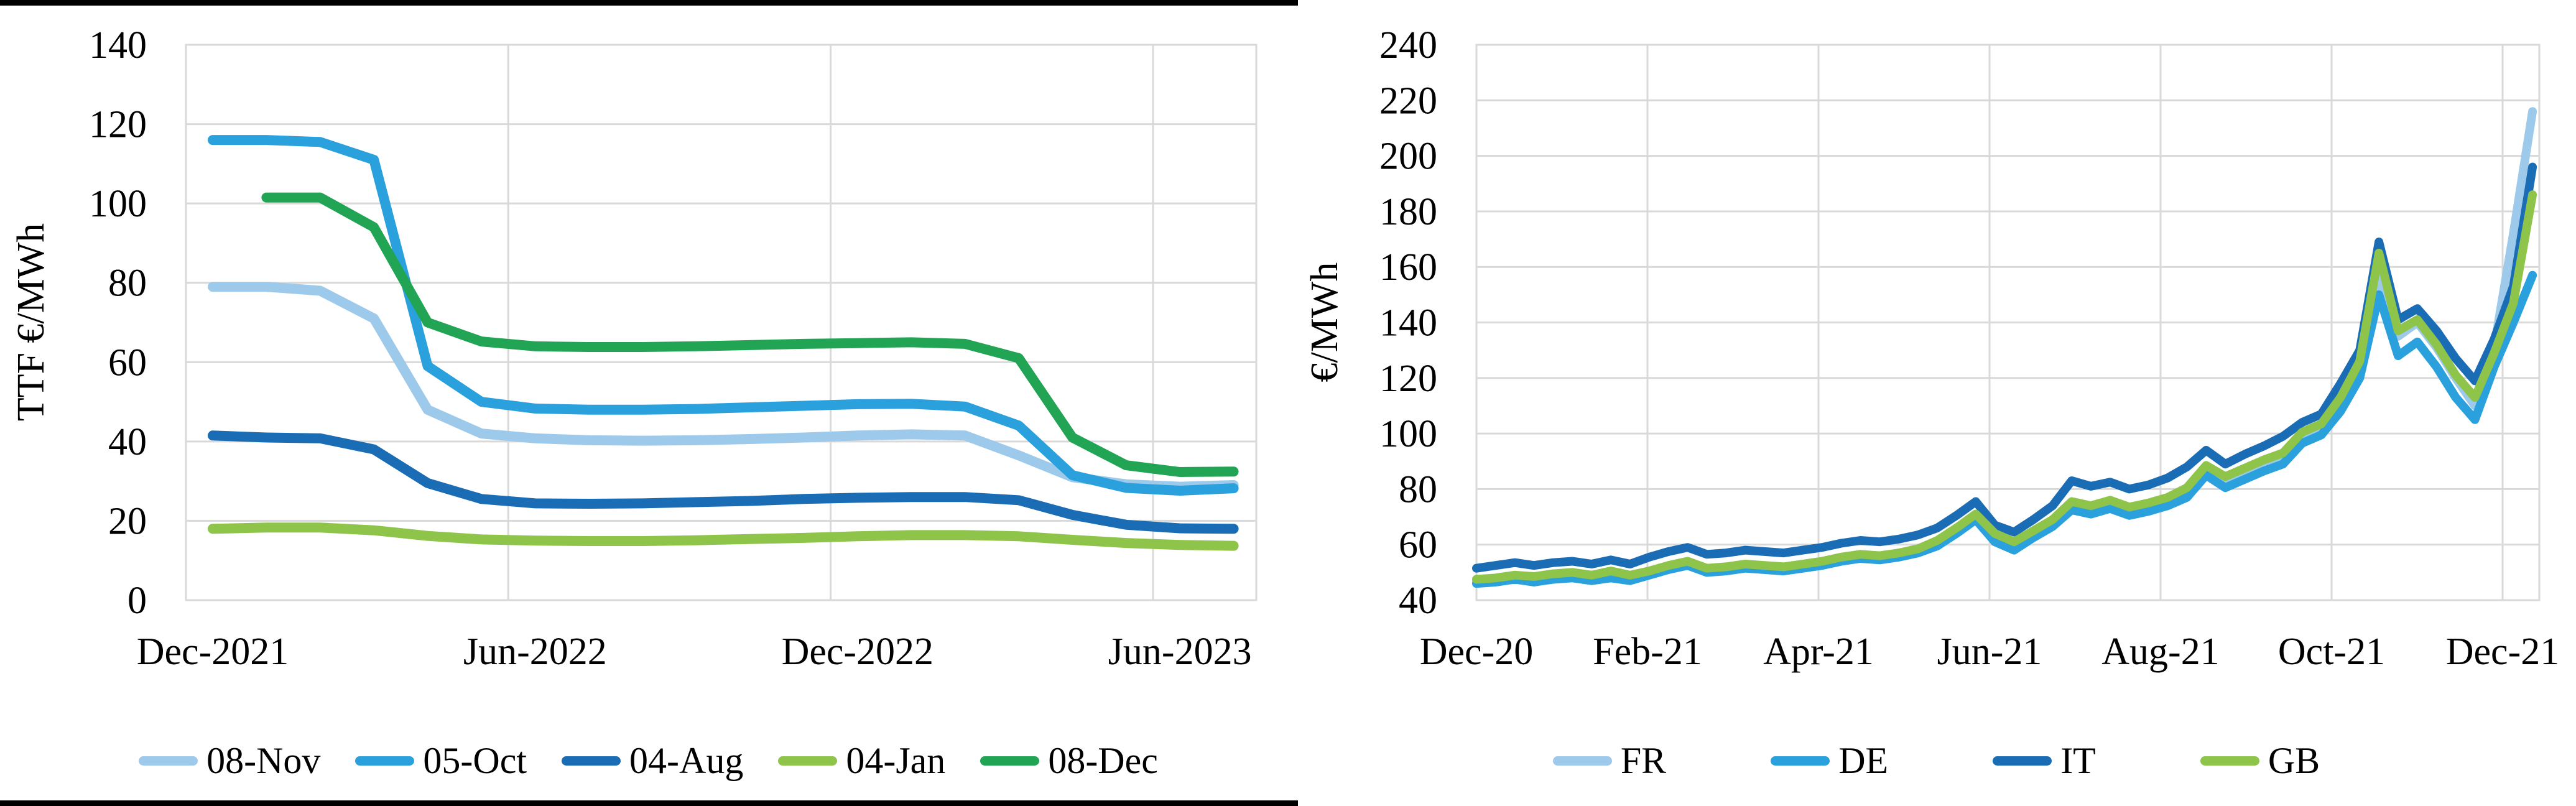  Describe the element at coordinates (896, 761) in the screenshot. I see `legend-label: 04-Jan` at that location.